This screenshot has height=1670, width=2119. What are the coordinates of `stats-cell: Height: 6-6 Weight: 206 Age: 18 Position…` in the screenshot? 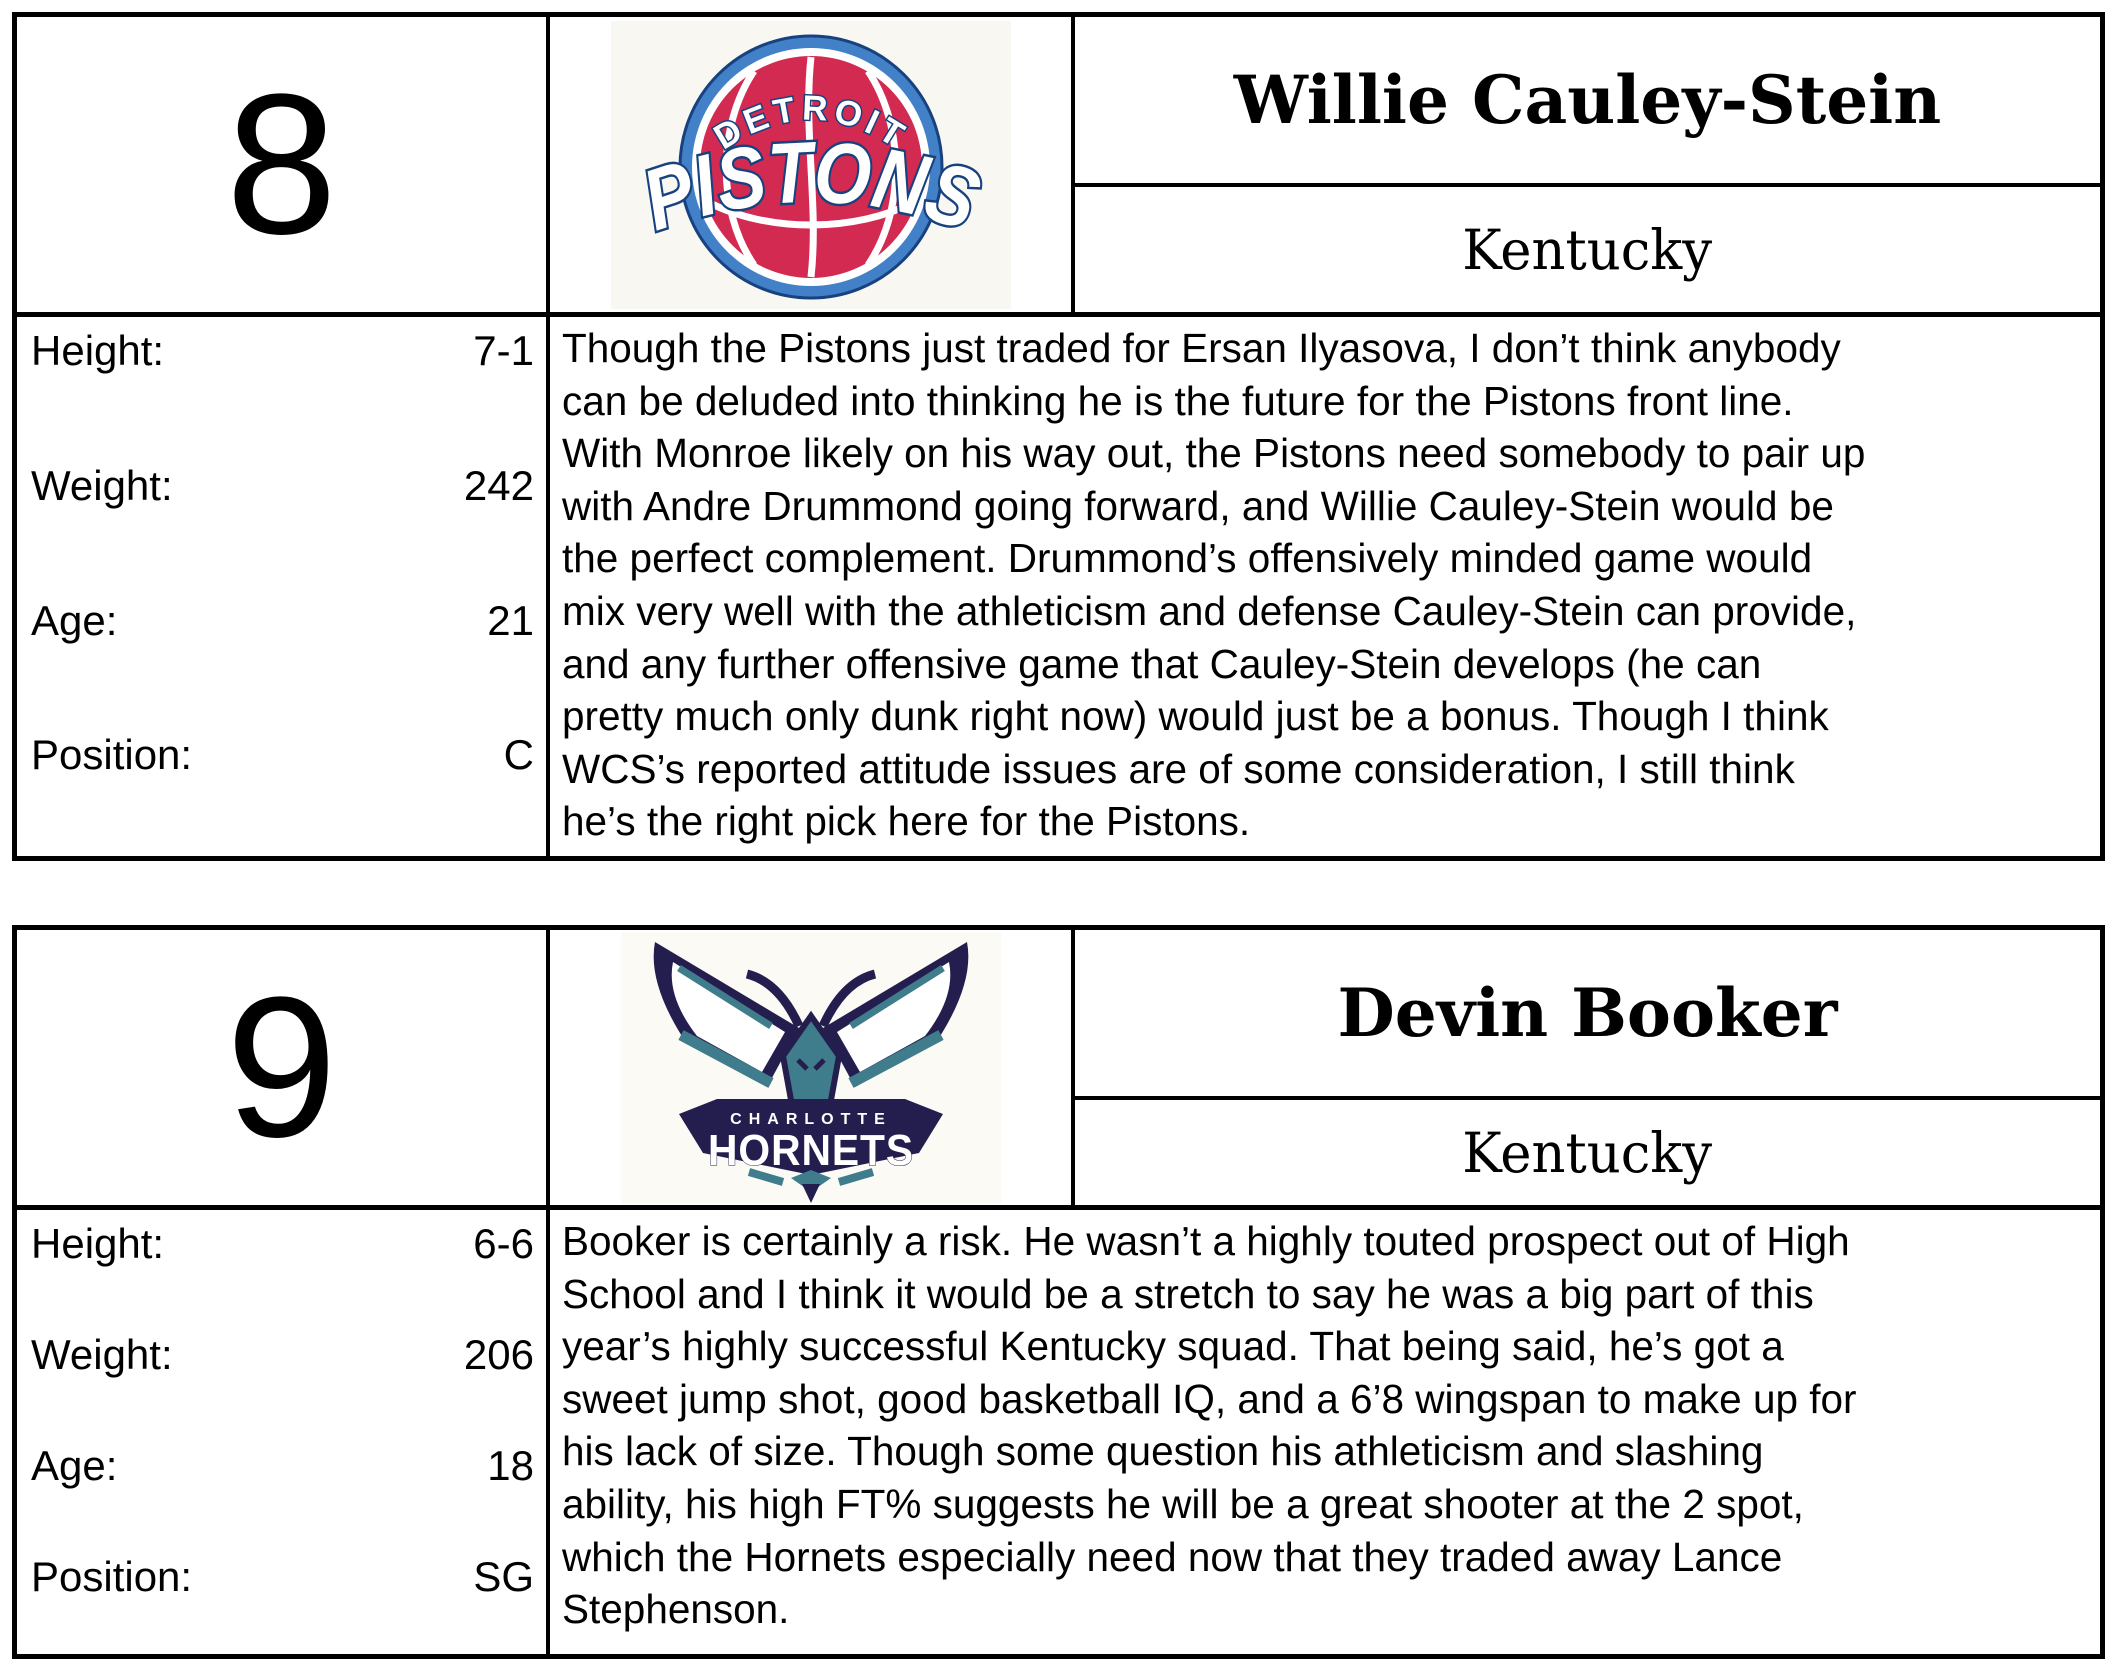 It's located at (283, 1429).